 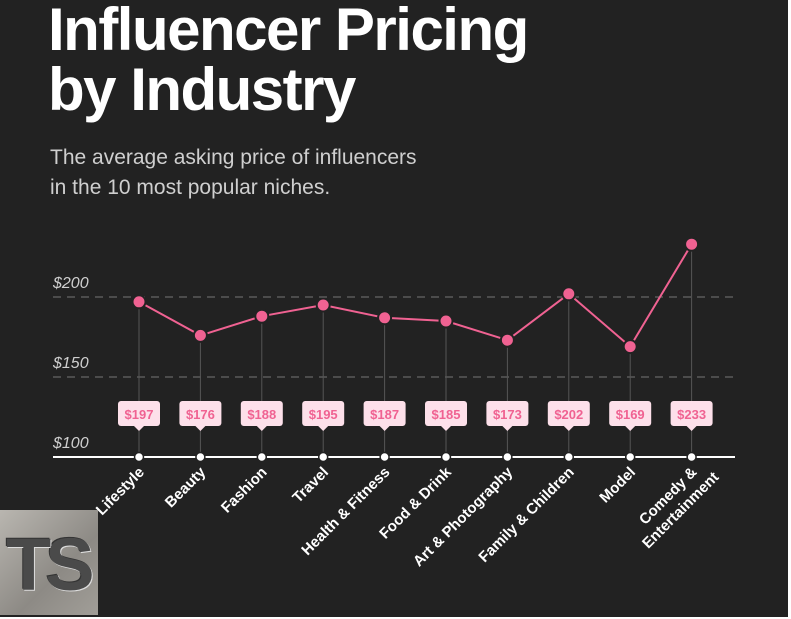 I want to click on subtitle-line-2: in the 10 most popular niches., so click(x=190, y=187).